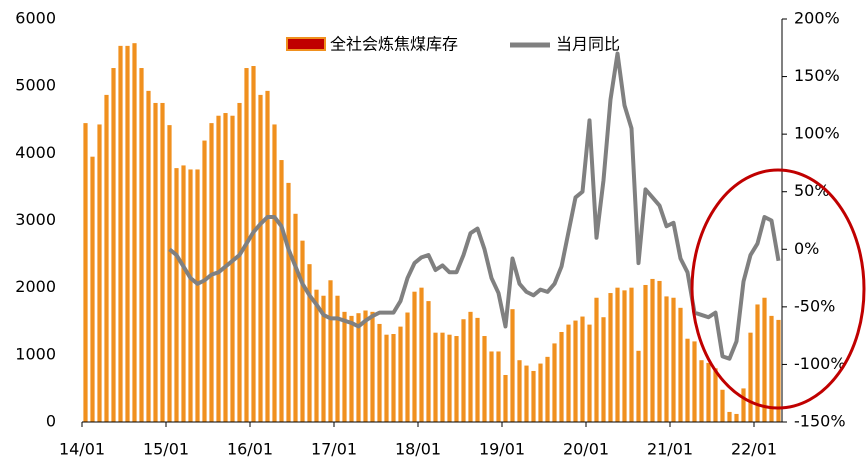  What do you see at coordinates (35, 85) in the screenshot?
I see `y-tick-label: 5000` at bounding box center [35, 85].